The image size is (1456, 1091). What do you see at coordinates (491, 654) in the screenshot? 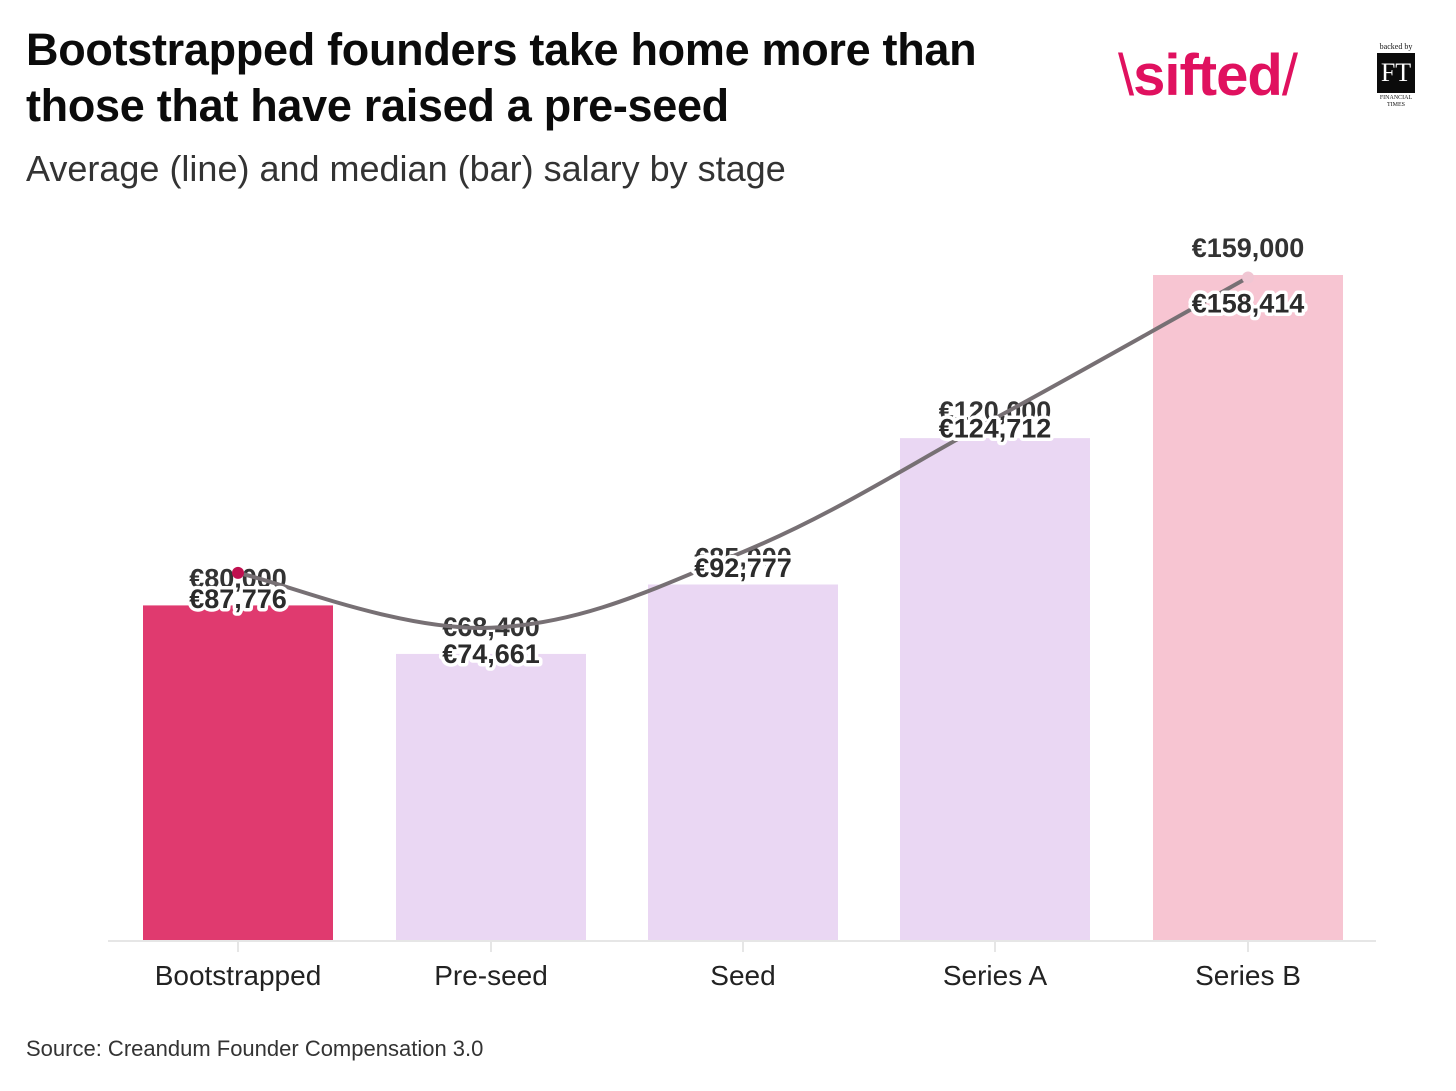
I see `average-label-1: €74,661` at bounding box center [491, 654].